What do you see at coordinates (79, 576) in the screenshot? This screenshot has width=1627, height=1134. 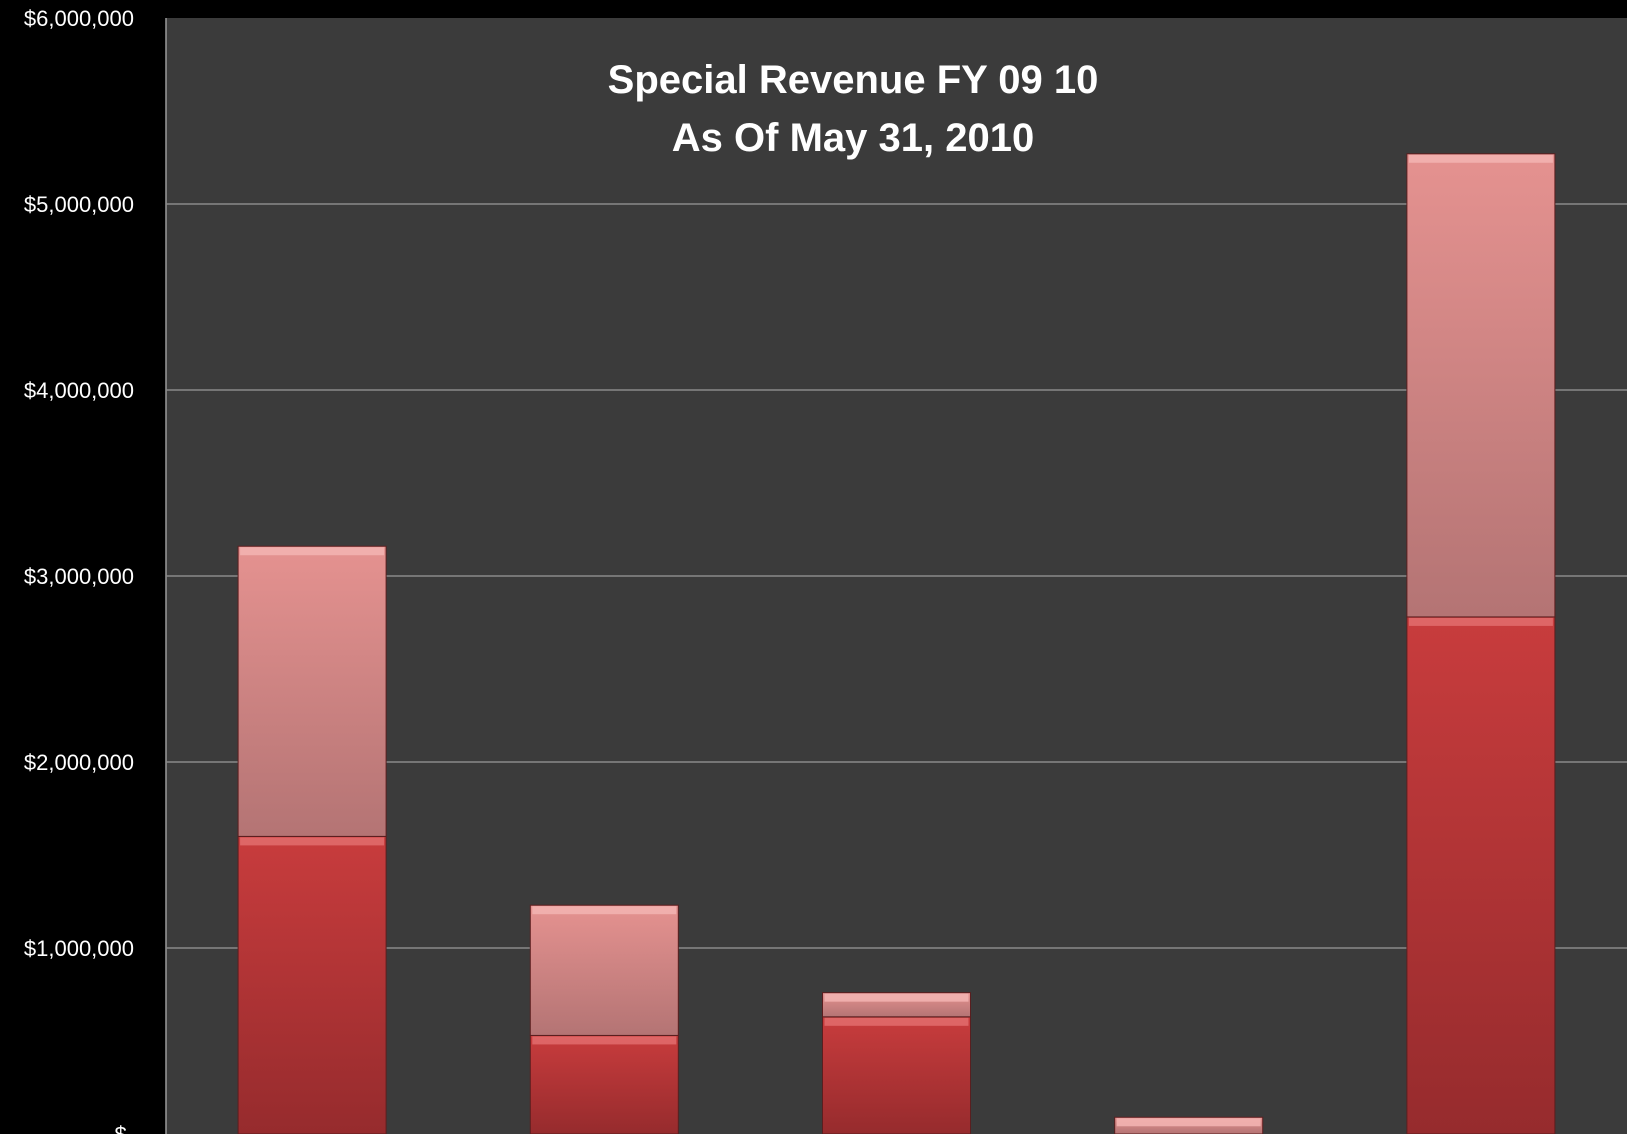 I see `y-tick-label: $3,000,000` at bounding box center [79, 576].